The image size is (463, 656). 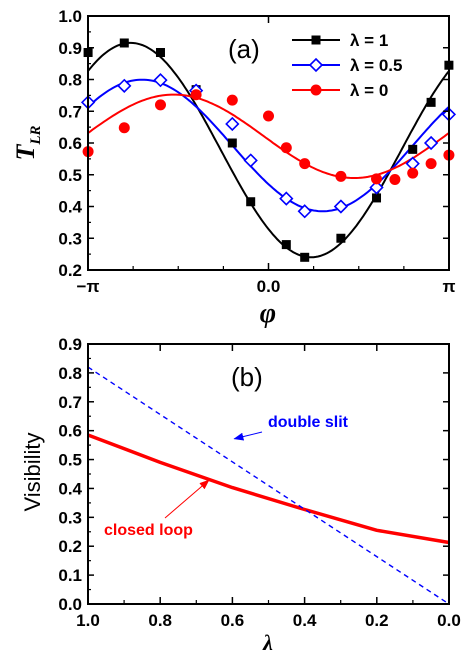 I want to click on y-tick-label: 1.0, so click(x=70, y=16).